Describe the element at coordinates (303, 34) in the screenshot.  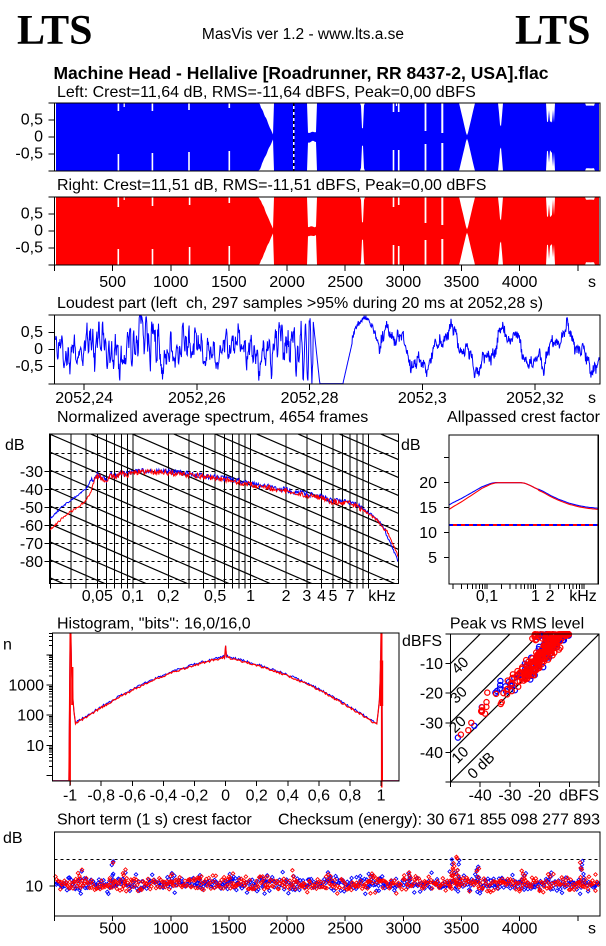
I see `svg-text: MasVis ver 1.2 - www.lts.a.se` at that location.